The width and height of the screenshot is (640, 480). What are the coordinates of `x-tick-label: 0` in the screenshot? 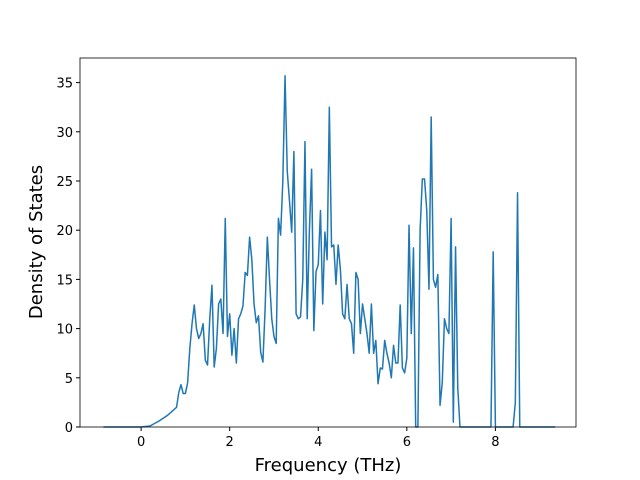 It's located at (141, 442).